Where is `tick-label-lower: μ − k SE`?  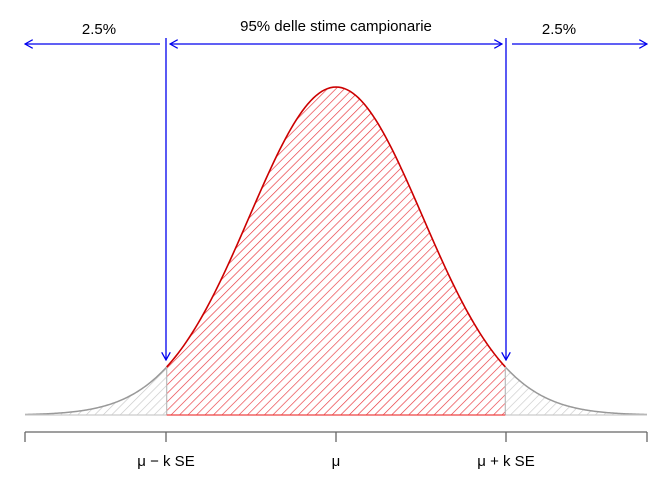
tick-label-lower: μ − k SE is located at coordinates (165, 461).